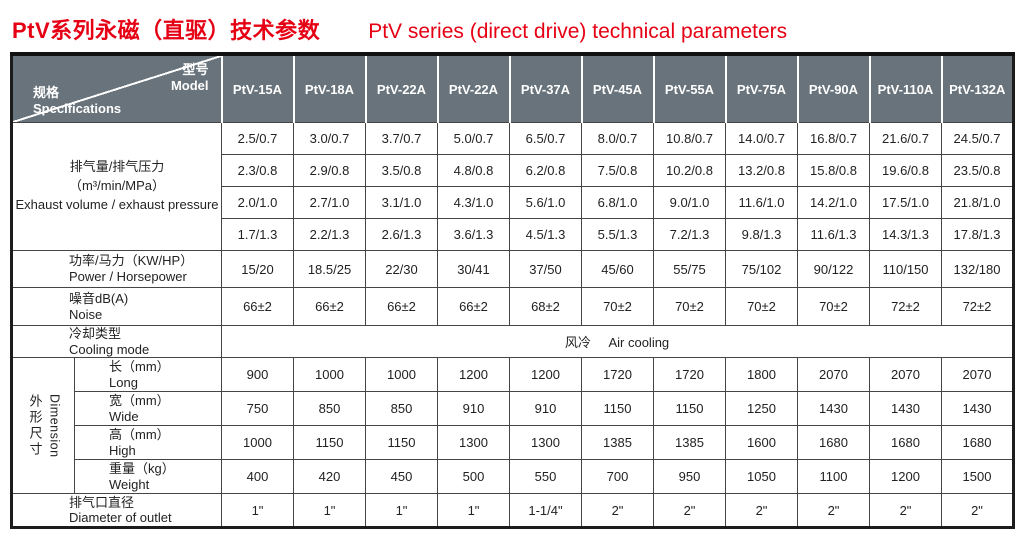  Describe the element at coordinates (148, 375) in the screenshot. I see `dimension-long-label: 长（mm） Long` at that location.